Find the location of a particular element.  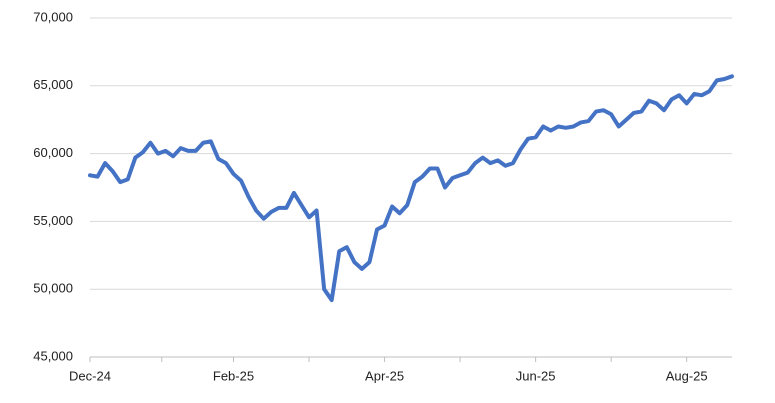

y-tick-label: 45,000 is located at coordinates (53, 355).